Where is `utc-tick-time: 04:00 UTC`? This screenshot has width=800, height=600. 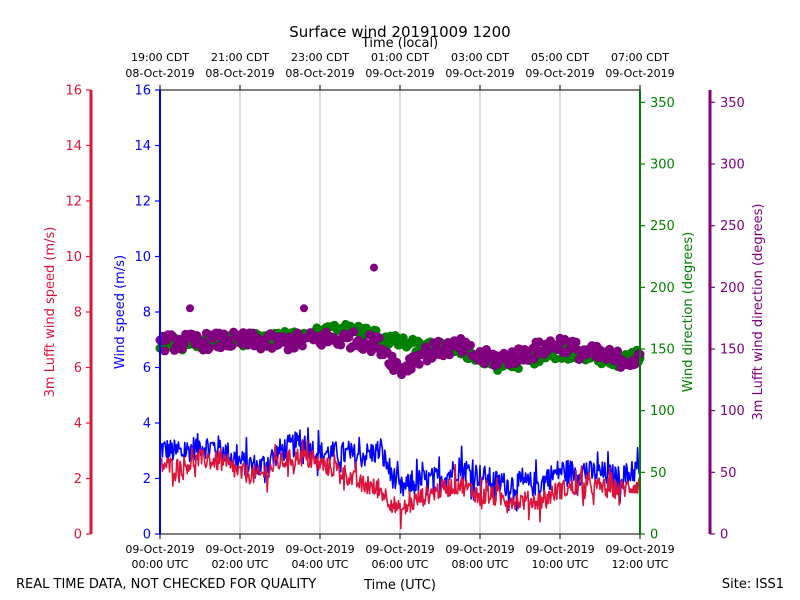 utc-tick-time: 04:00 UTC is located at coordinates (319, 564).